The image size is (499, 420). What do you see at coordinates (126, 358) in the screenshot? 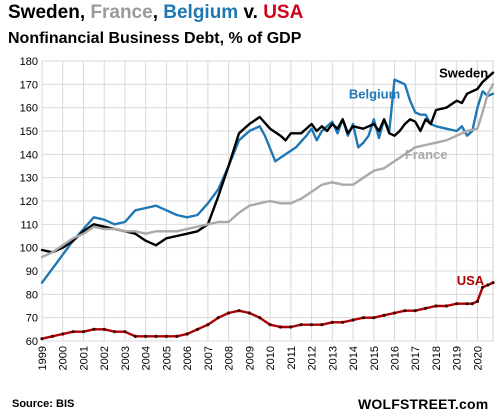
I see `x-tick-label: 2003` at bounding box center [126, 358].